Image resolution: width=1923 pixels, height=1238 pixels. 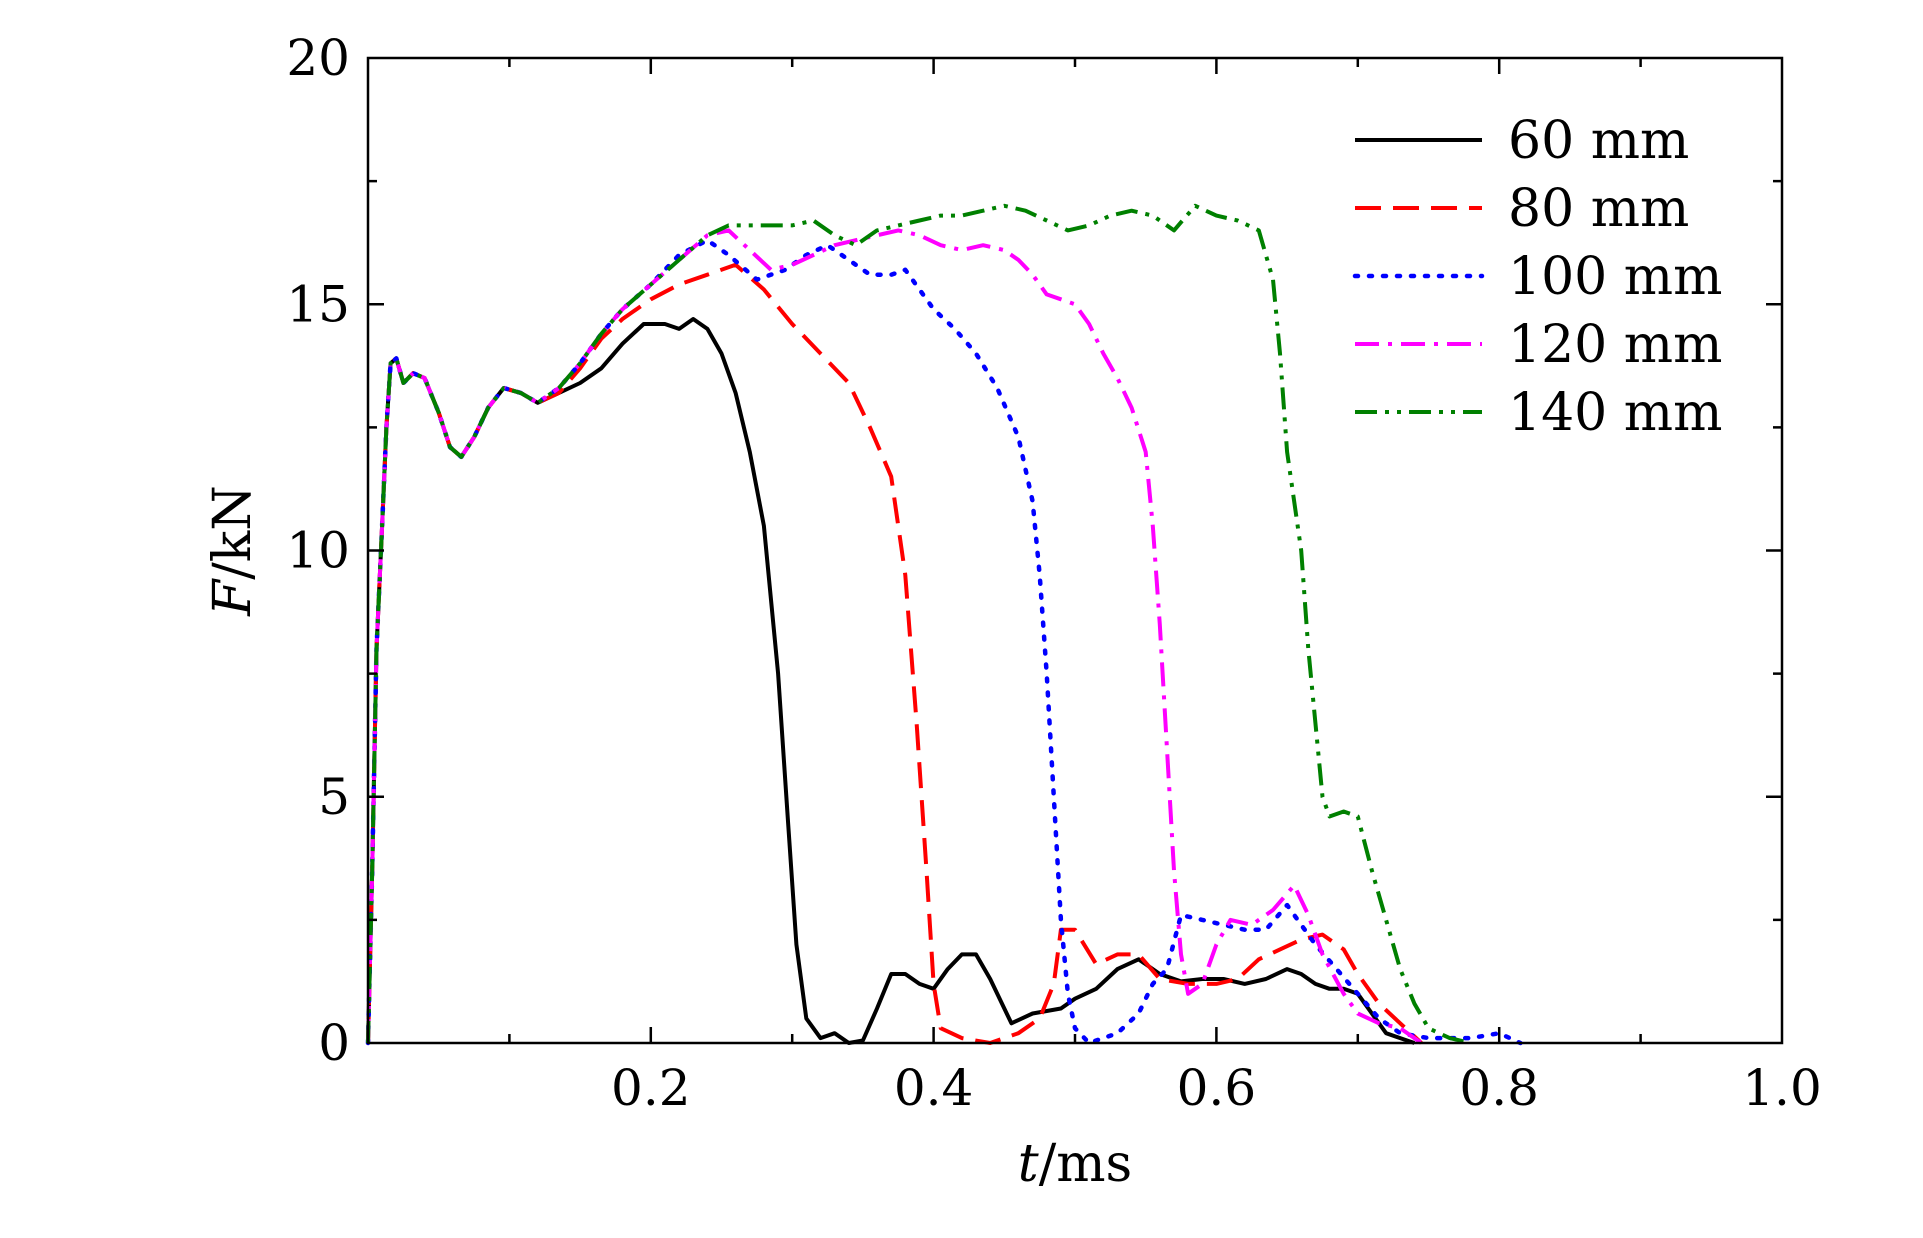 I want to click on y-tick-label: 5, so click(x=334, y=797).